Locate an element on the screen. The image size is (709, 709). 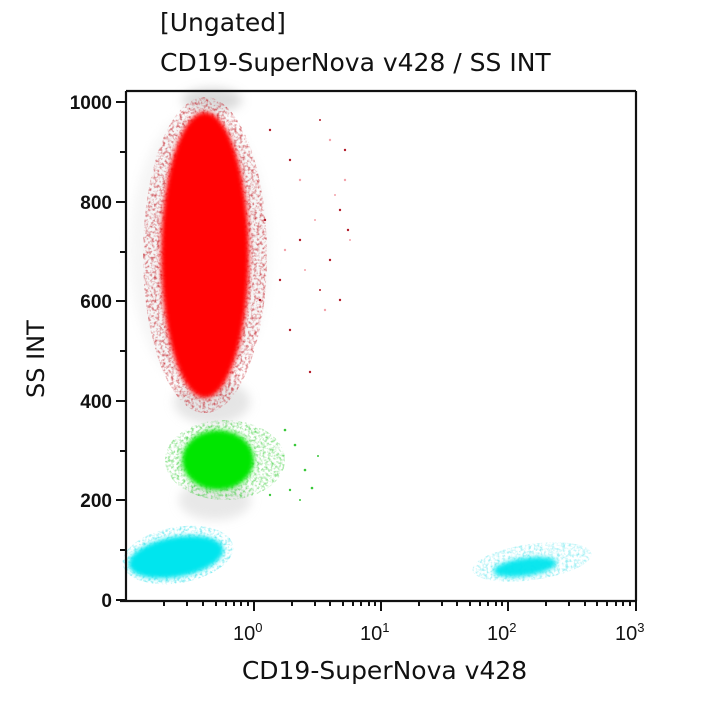
x-tick-1e1: 10¹ is located at coordinates (374, 632).